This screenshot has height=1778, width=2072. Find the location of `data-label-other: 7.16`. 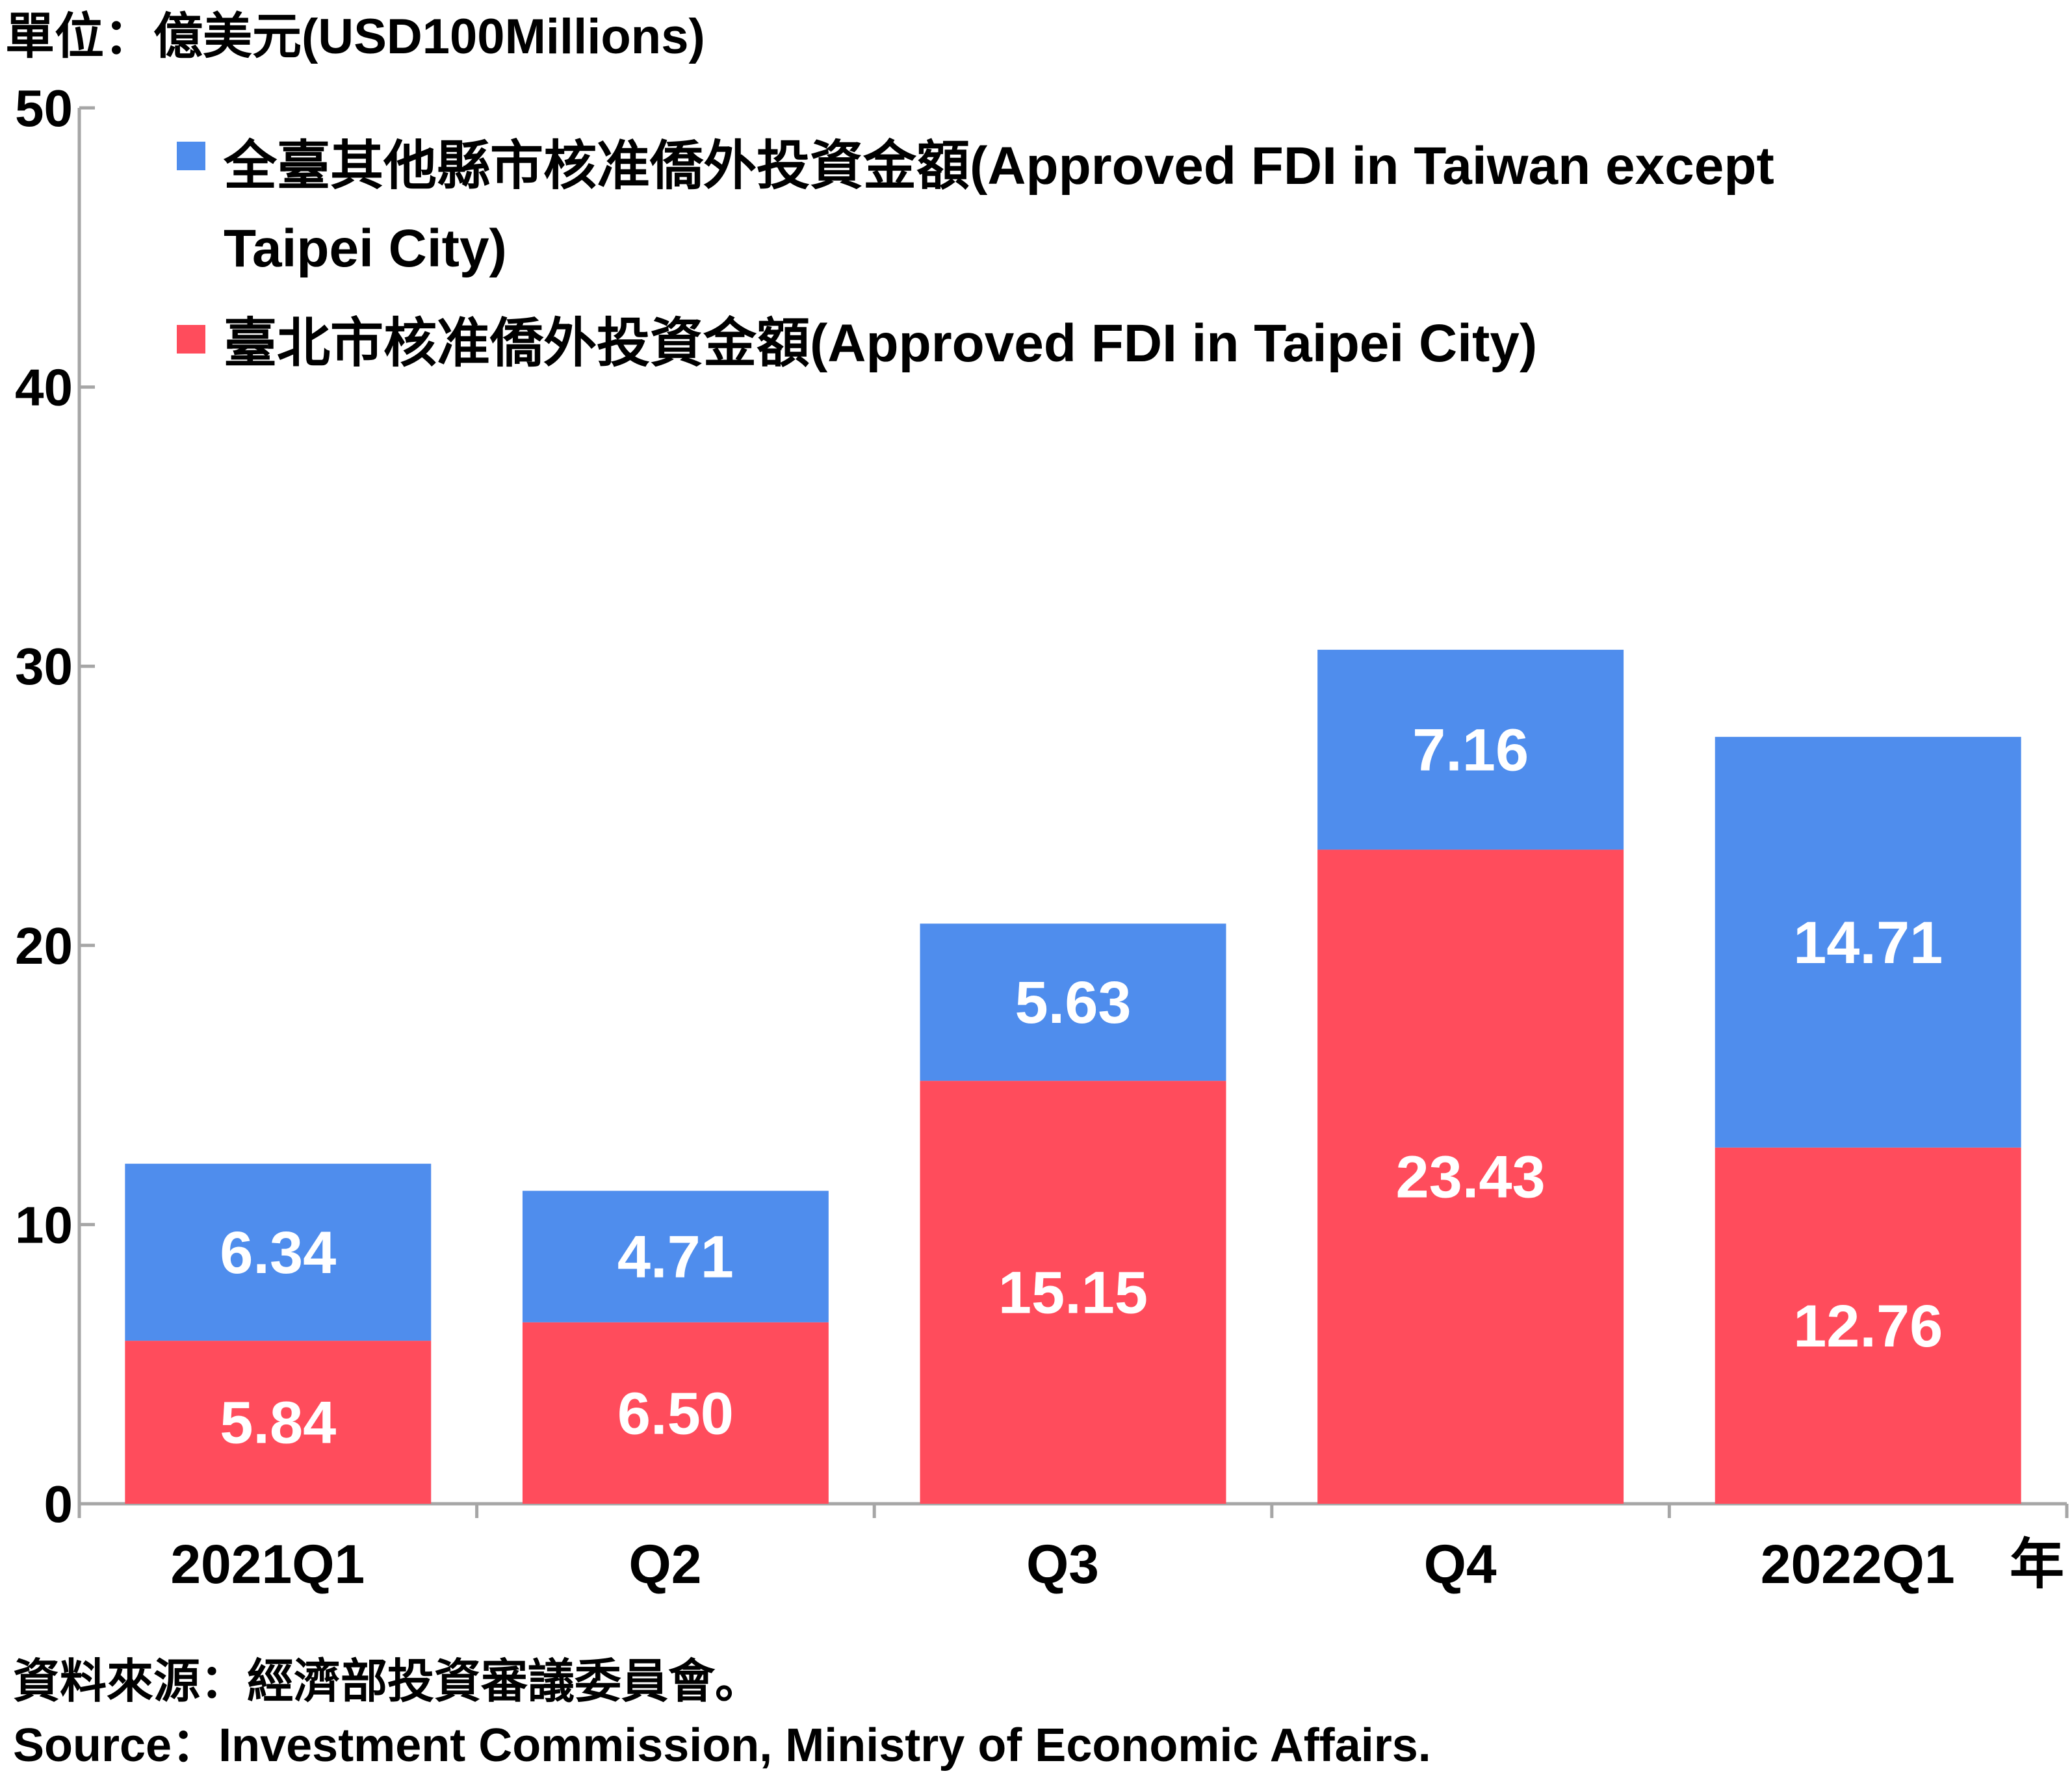

data-label-other: 7.16 is located at coordinates (1470, 751).